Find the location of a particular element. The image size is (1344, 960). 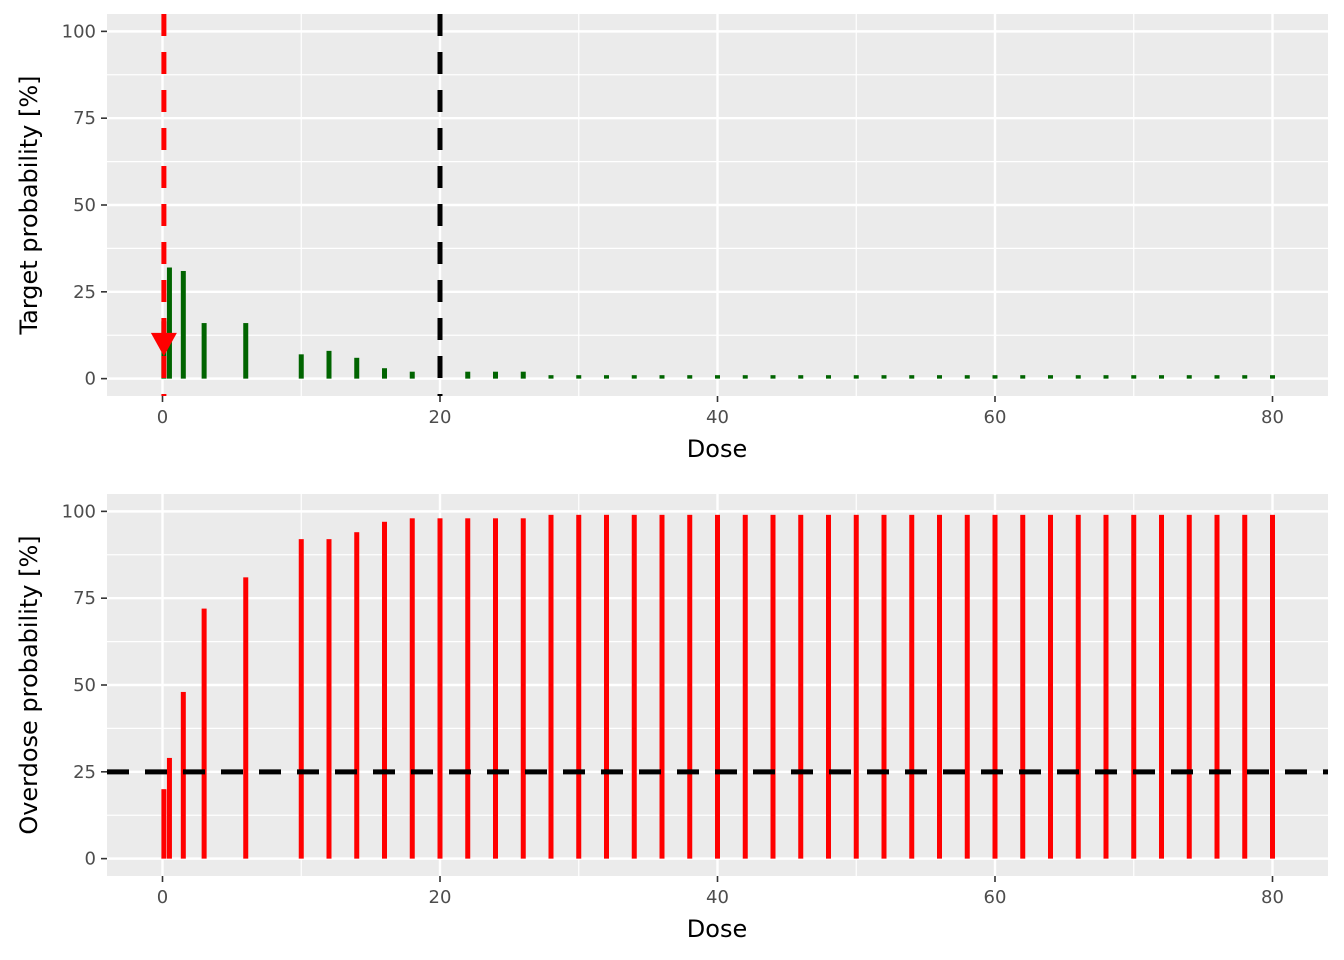

target-y-tick-label: 75 is located at coordinates (84, 118).